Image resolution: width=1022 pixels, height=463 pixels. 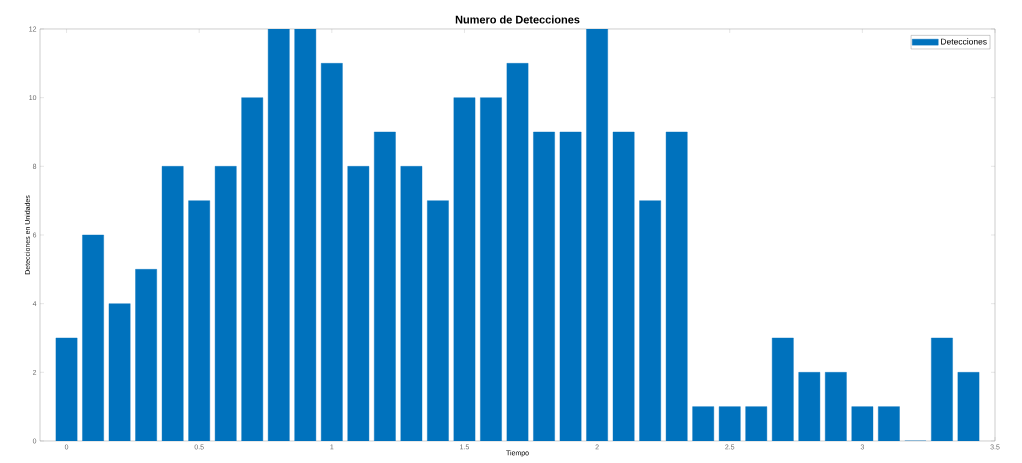 What do you see at coordinates (517, 19) in the screenshot?
I see `chart-title: Numero de Detecciones` at bounding box center [517, 19].